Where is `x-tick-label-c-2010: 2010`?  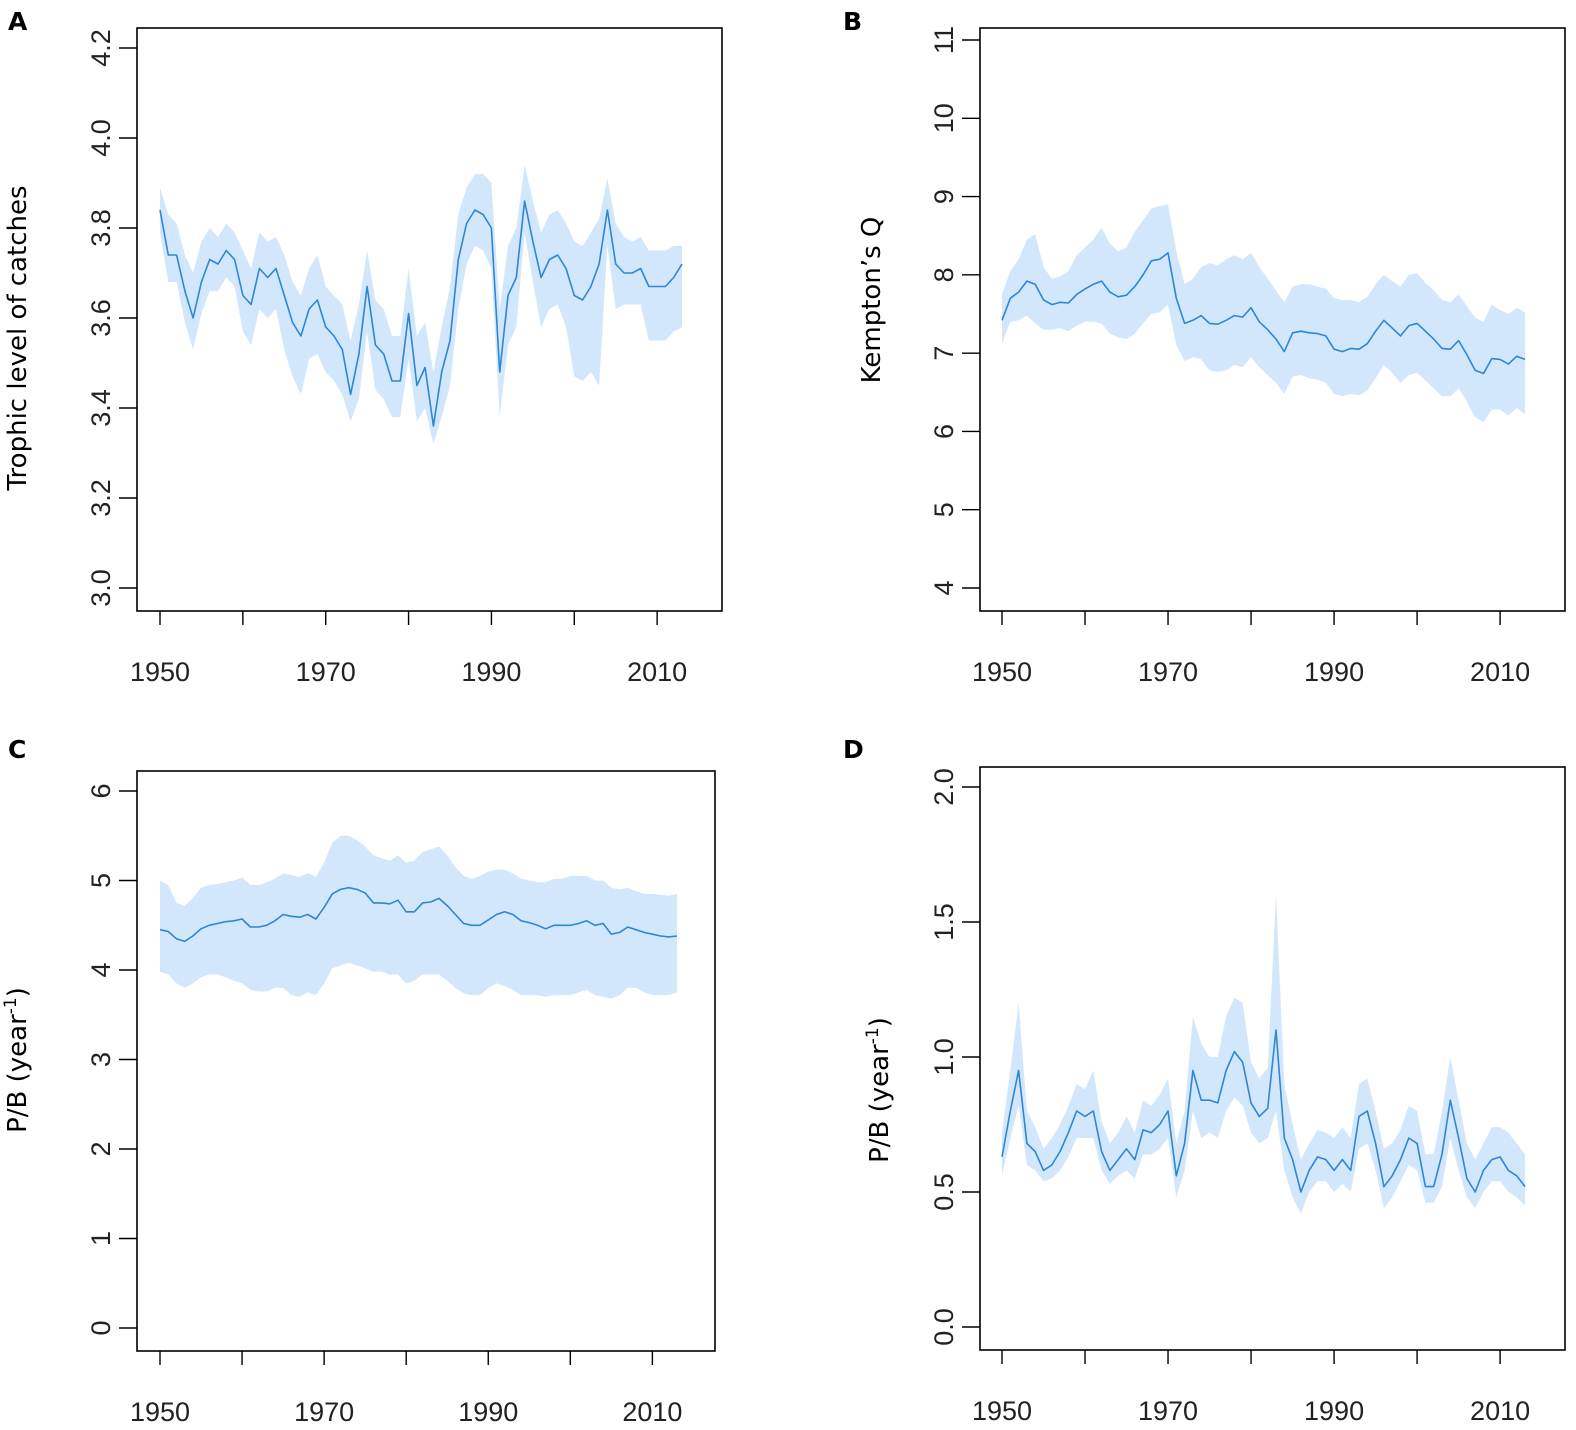
x-tick-label-c-2010: 2010 is located at coordinates (652, 1412).